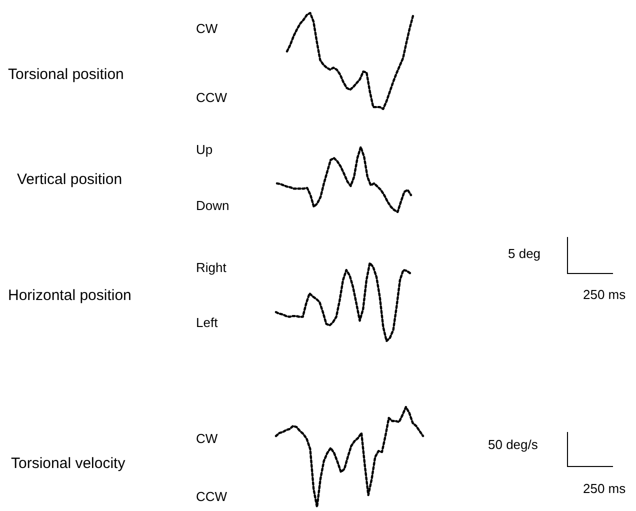  What do you see at coordinates (524, 253) in the screenshot?
I see `text: 5 deg` at bounding box center [524, 253].